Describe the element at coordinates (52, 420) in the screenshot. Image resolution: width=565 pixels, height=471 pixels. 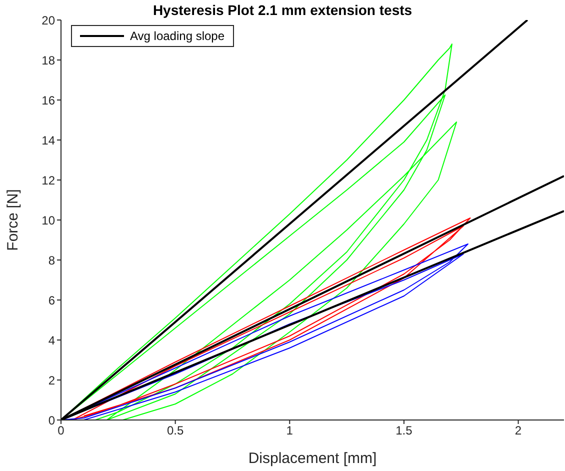
I see `y-tick-label: 0` at that location.